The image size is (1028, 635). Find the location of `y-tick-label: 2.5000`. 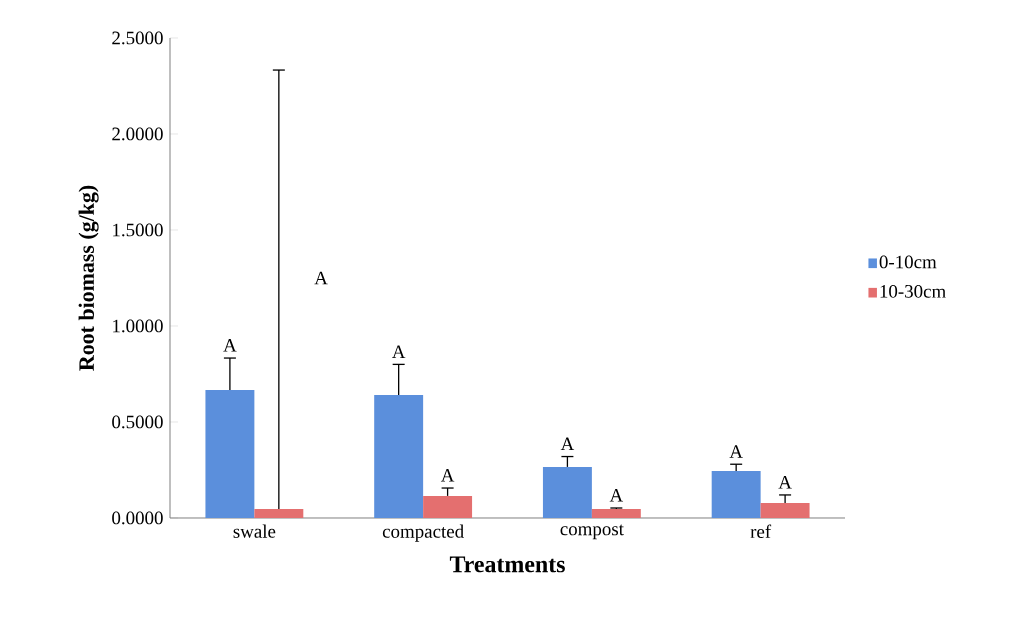

y-tick-label: 2.5000 is located at coordinates (137, 38).